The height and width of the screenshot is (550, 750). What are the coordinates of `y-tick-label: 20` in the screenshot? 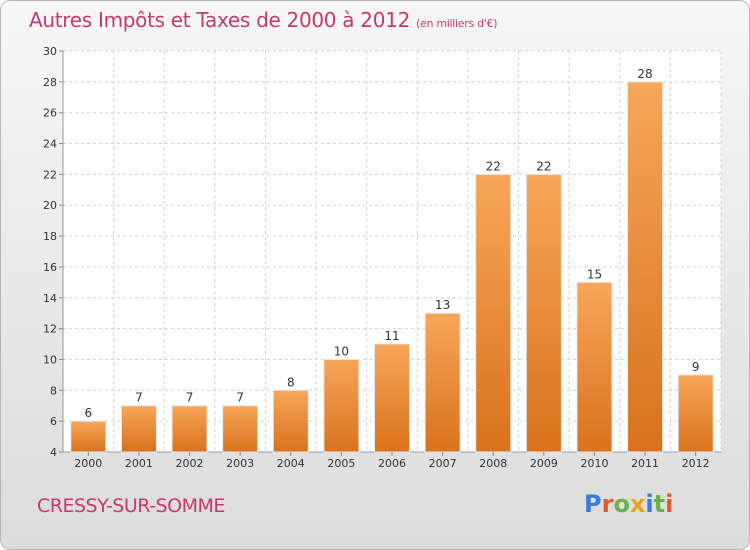 It's located at (50, 205).